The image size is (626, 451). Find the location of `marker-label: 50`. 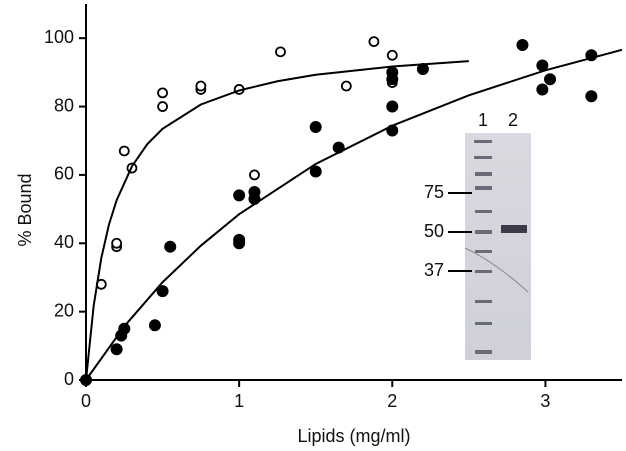

marker-label: 50 is located at coordinates (434, 231).